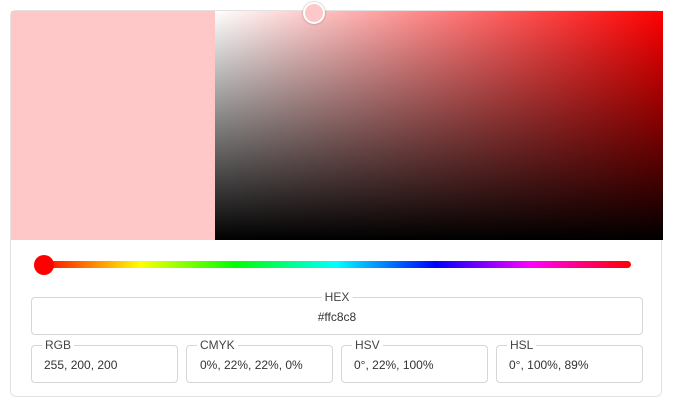 The width and height of the screenshot is (674, 409). I want to click on rgb-label: RGB, so click(58, 345).